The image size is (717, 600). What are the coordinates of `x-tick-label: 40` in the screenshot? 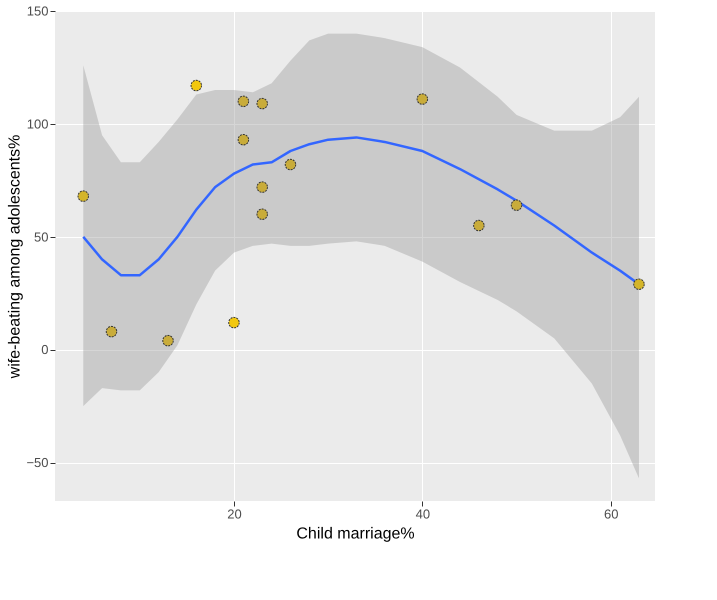 It's located at (423, 514).